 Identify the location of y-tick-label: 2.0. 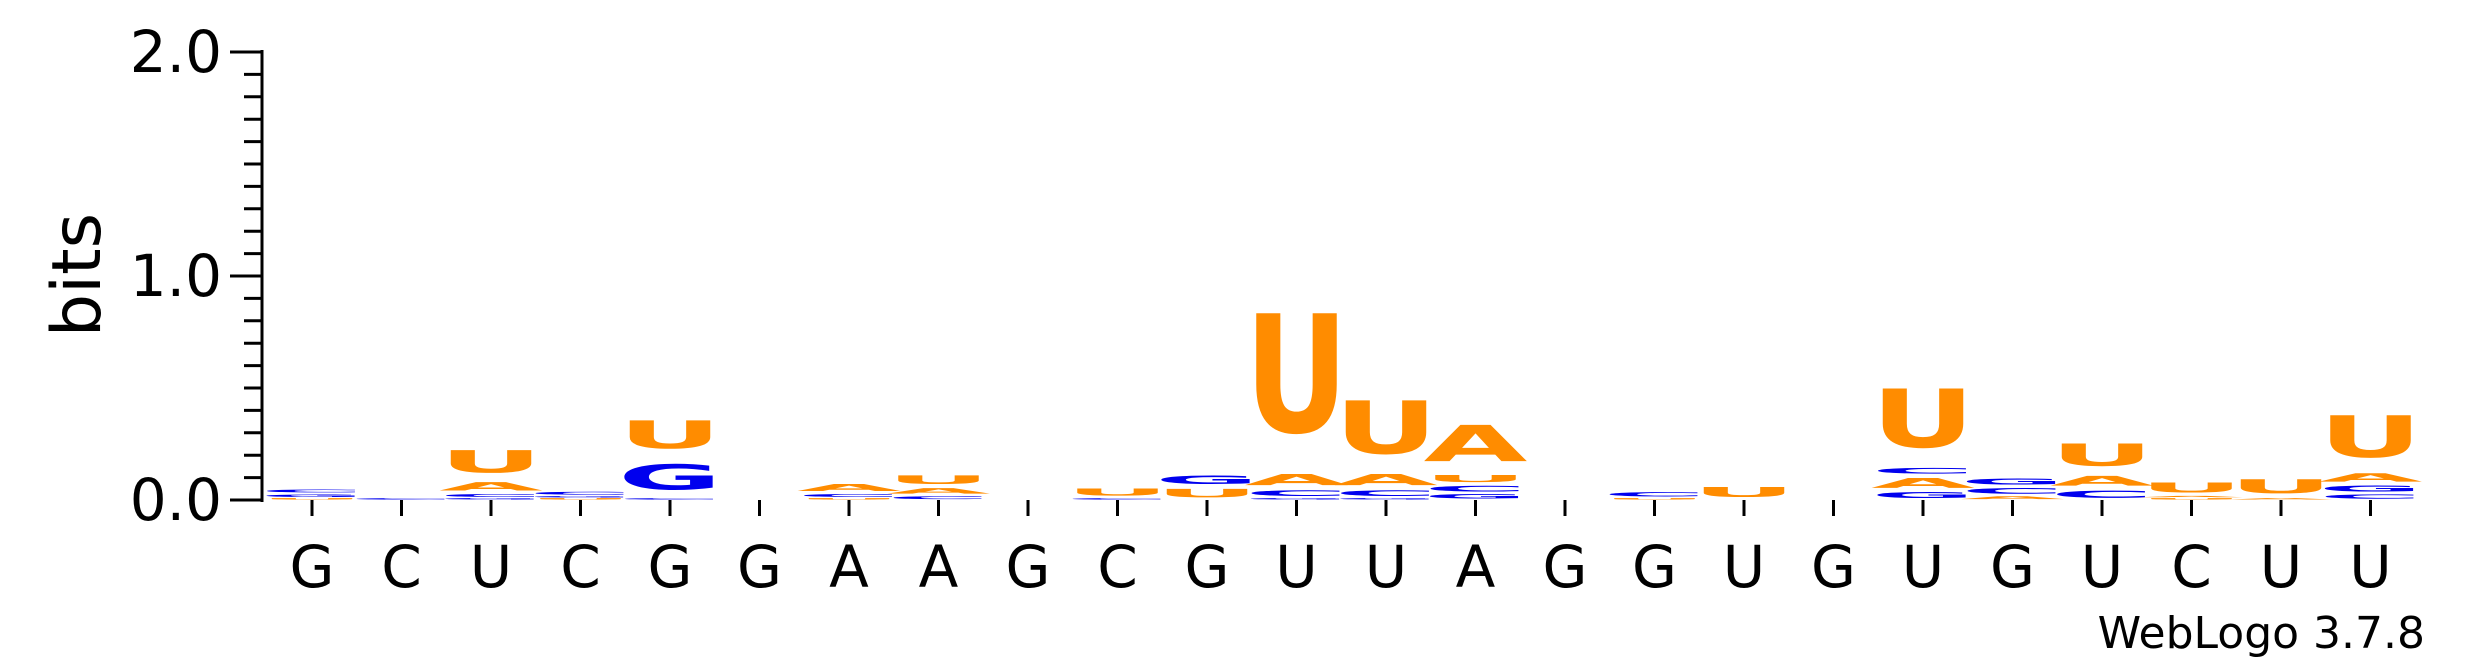
(176, 52).